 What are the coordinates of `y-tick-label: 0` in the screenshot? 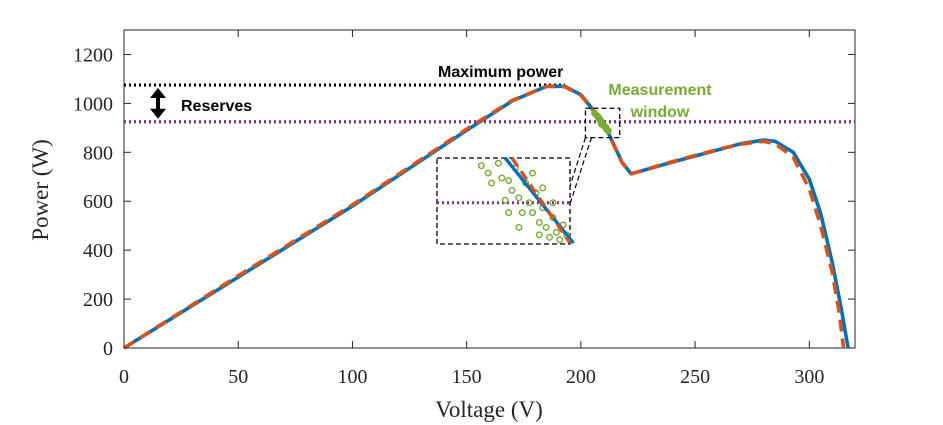 It's located at (108, 349).